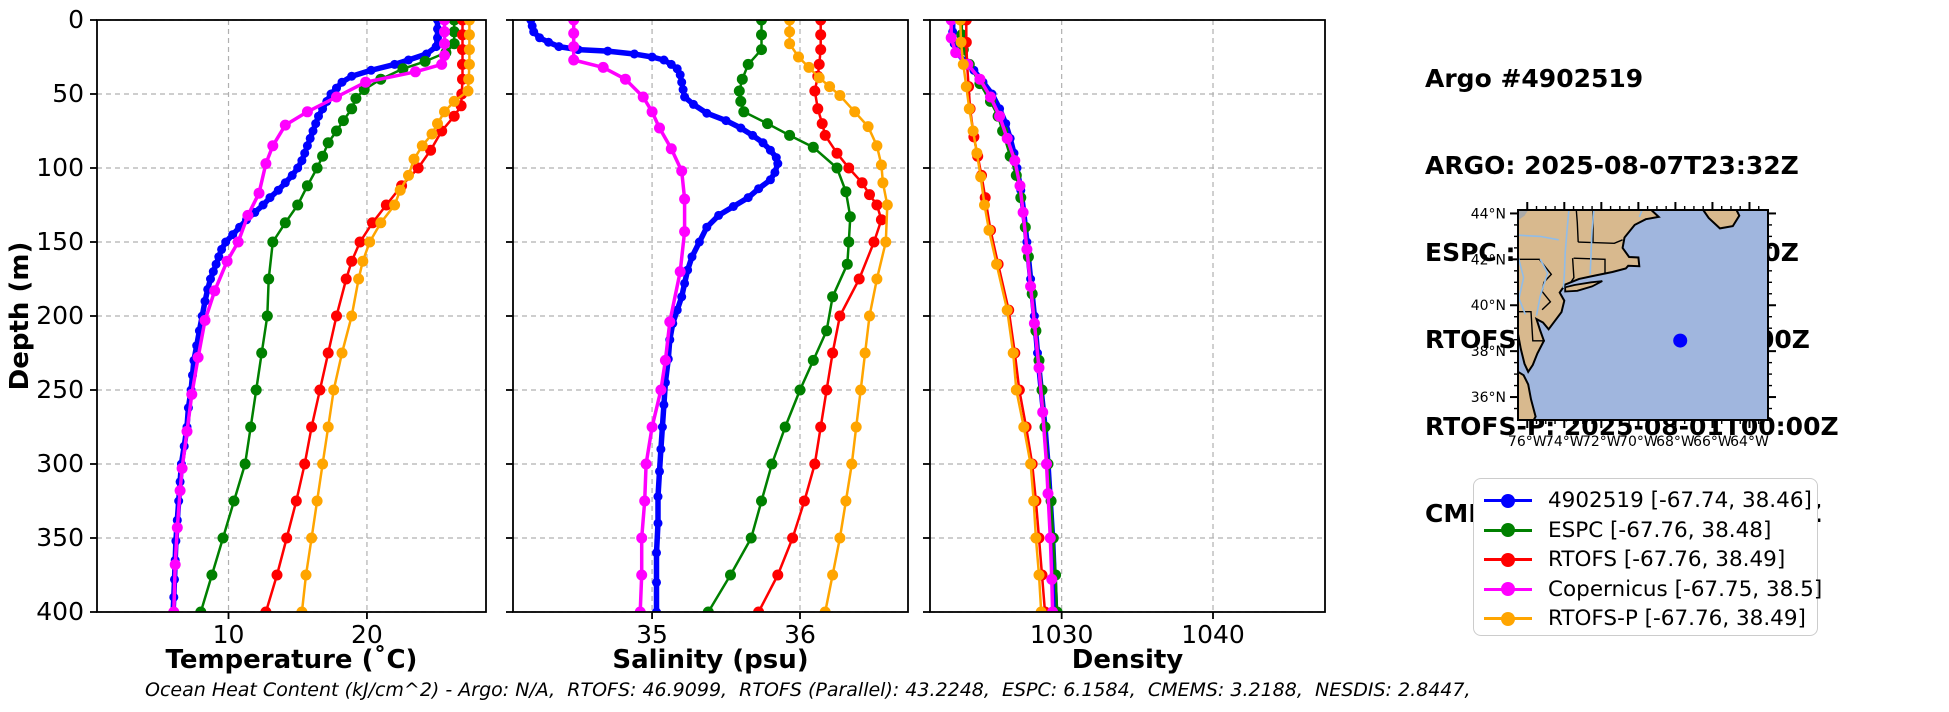  Describe the element at coordinates (800, 634) in the screenshot. I see `xtick-label-salinity: 36` at that location.